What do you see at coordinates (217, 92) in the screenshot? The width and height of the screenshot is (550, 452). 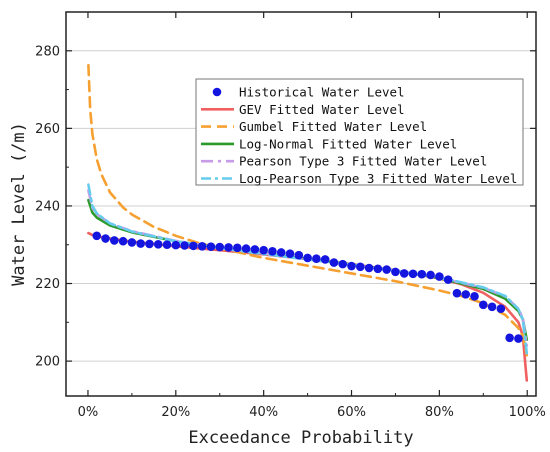 I see `legend-marker` at bounding box center [217, 92].